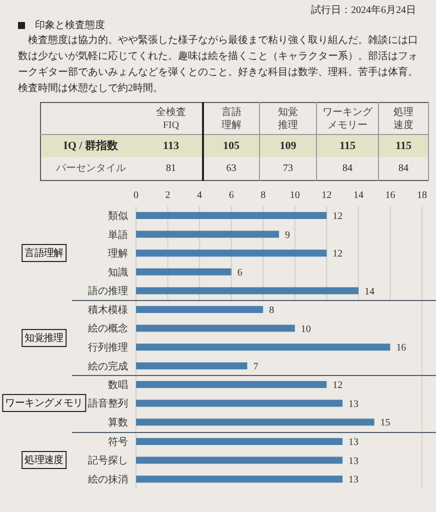  What do you see at coordinates (390, 195) in the screenshot?
I see `x-tick-label: 16` at bounding box center [390, 195].